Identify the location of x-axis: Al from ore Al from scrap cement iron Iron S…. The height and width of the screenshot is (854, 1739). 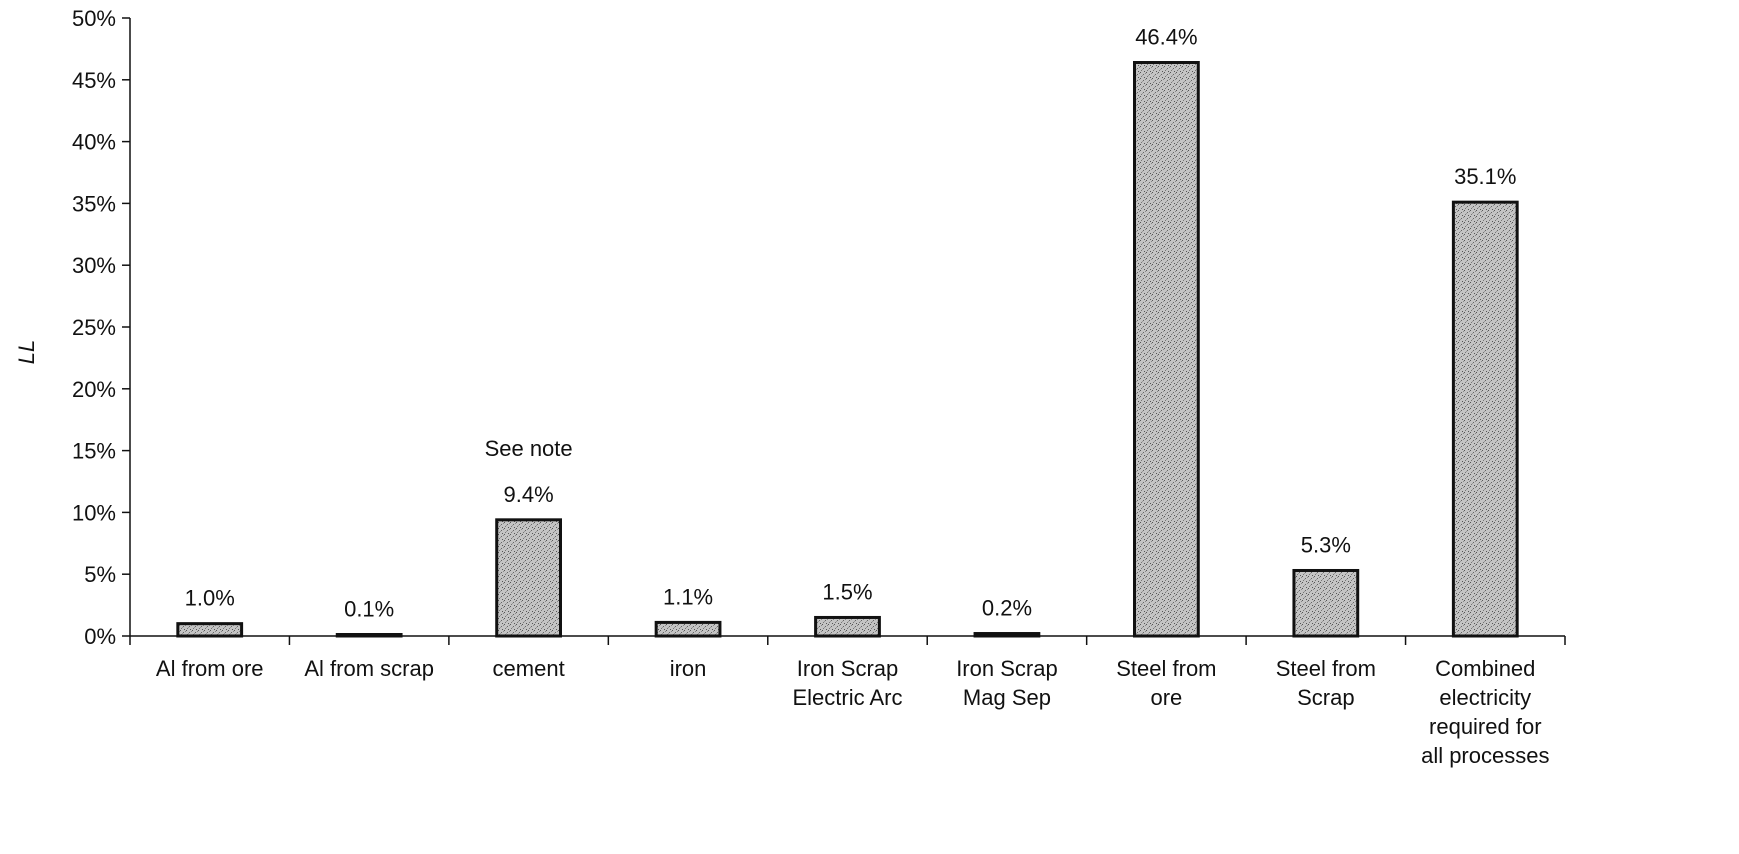
(847, 701).